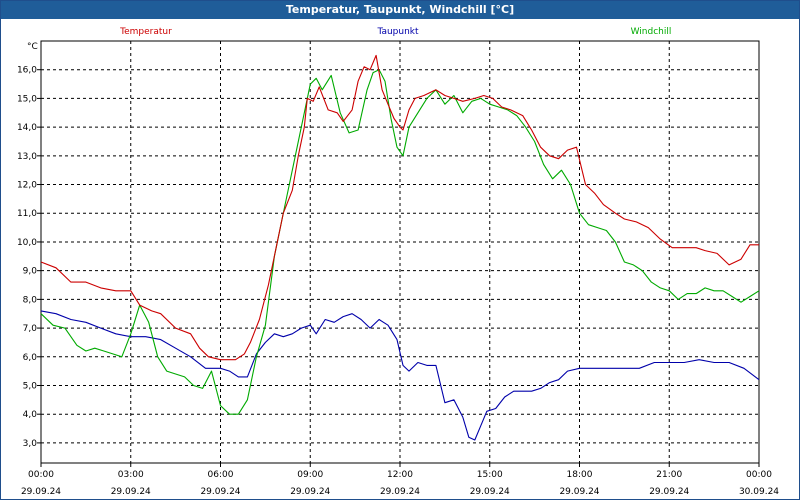 This screenshot has width=800, height=500. Describe the element at coordinates (145, 32) in the screenshot. I see `legend-temperatur: Temperatur` at that location.